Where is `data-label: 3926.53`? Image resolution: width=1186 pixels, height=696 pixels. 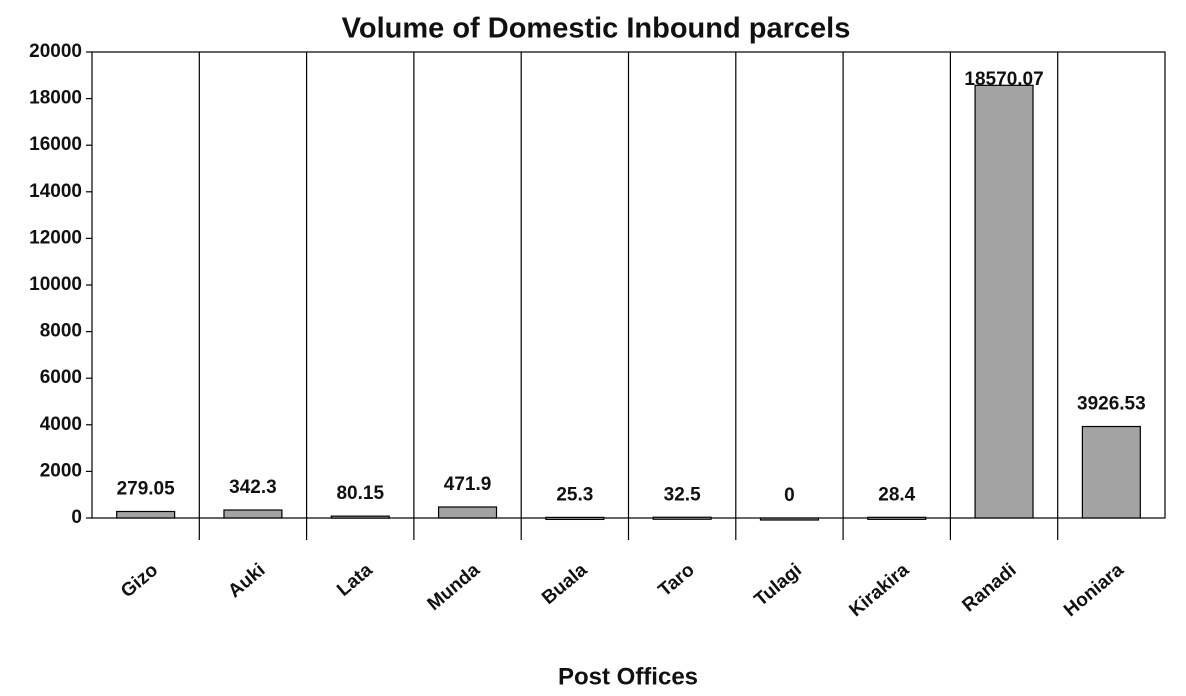
data-label: 3926.53 is located at coordinates (1111, 404).